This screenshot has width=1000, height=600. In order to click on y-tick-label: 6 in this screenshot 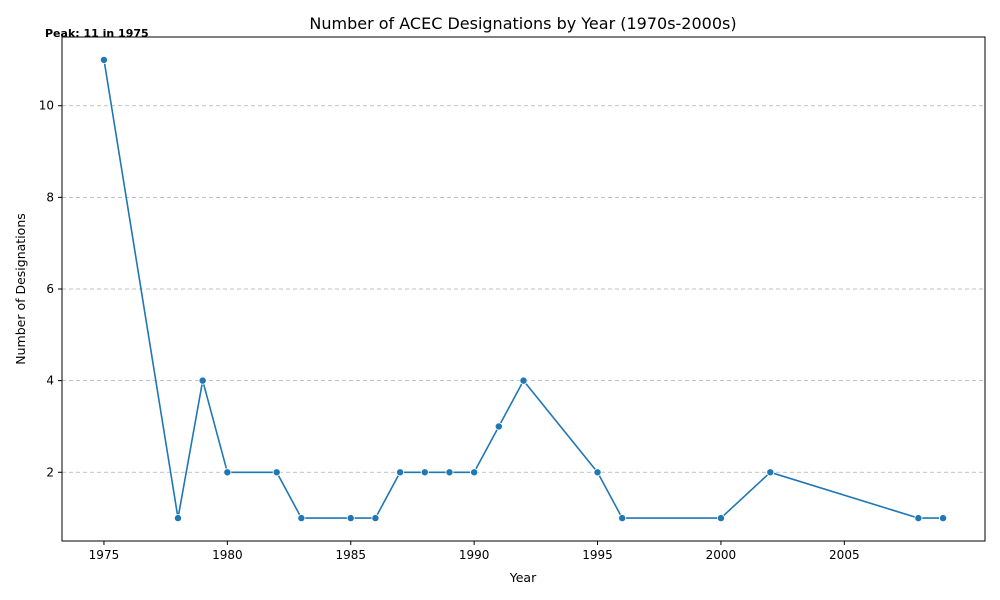, I will do `click(50, 289)`.